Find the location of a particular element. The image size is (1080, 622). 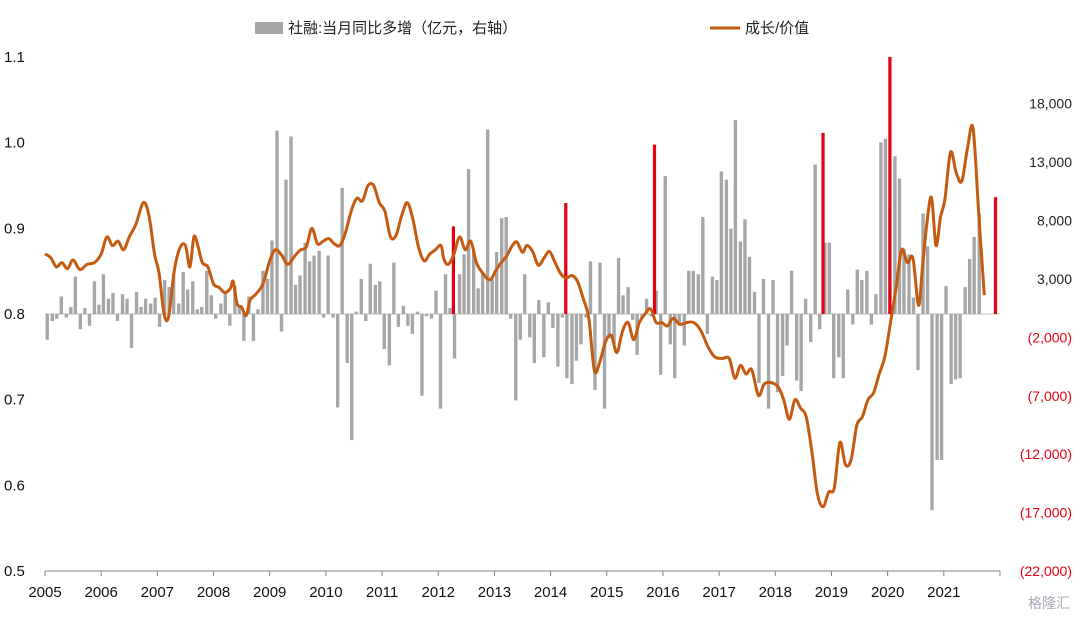

watermark: 格隆汇 is located at coordinates (1049, 603).